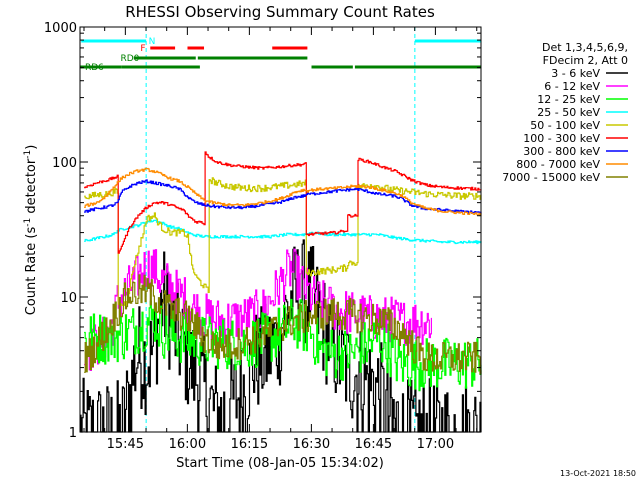  I want to click on flare-flag-label: F, so click(142, 49).